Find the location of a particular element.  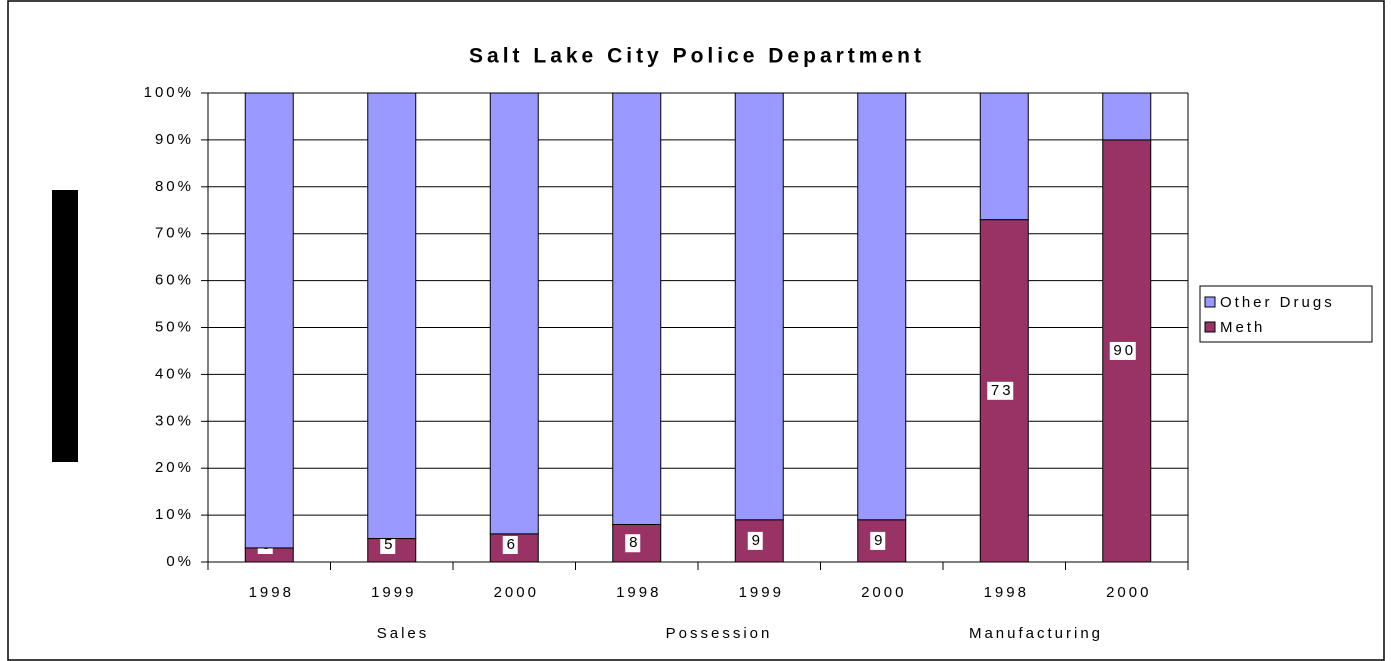

y-tick-label: 30% is located at coordinates (174, 420).